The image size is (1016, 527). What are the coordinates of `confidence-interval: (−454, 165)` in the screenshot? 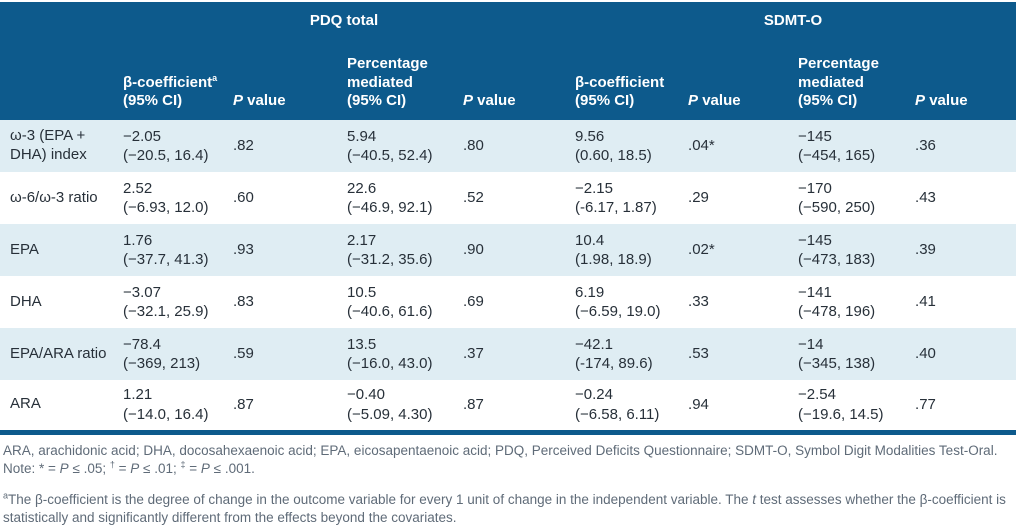 It's located at (837, 155).